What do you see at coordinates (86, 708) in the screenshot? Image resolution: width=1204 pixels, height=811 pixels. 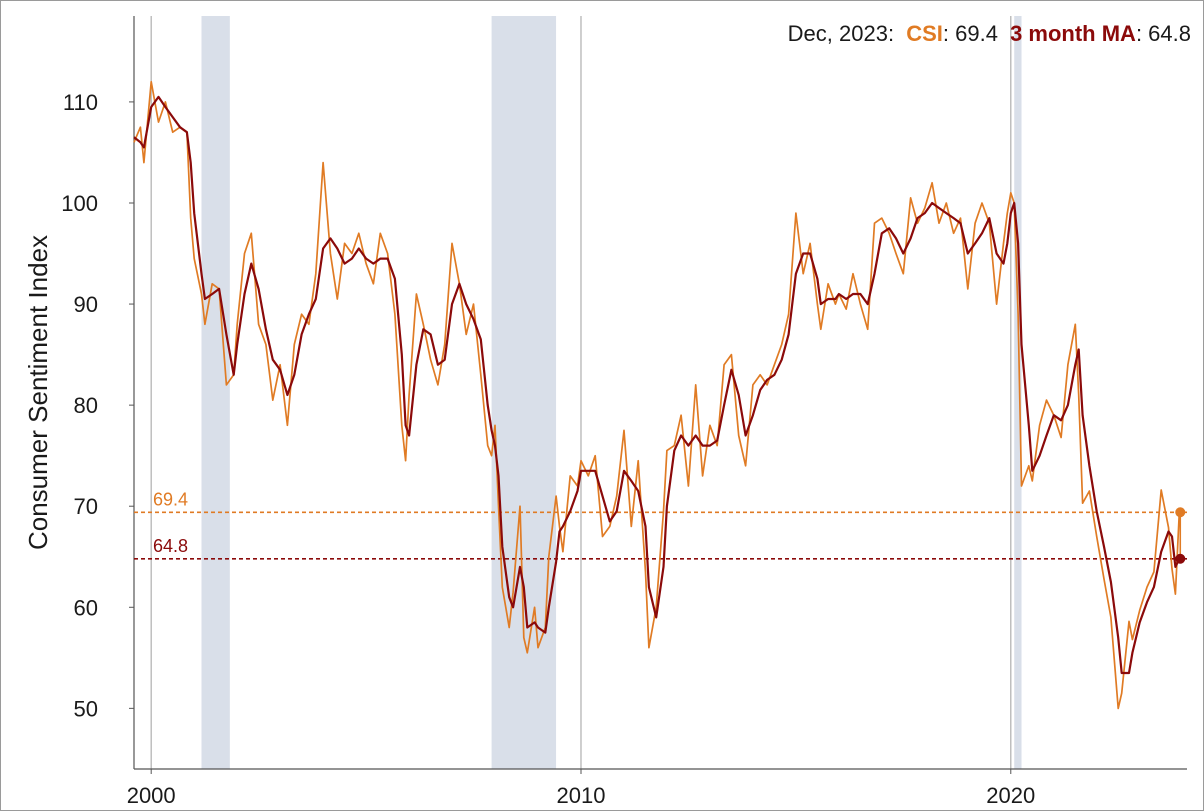 I see `y-tick-label-50: 50` at bounding box center [86, 708].